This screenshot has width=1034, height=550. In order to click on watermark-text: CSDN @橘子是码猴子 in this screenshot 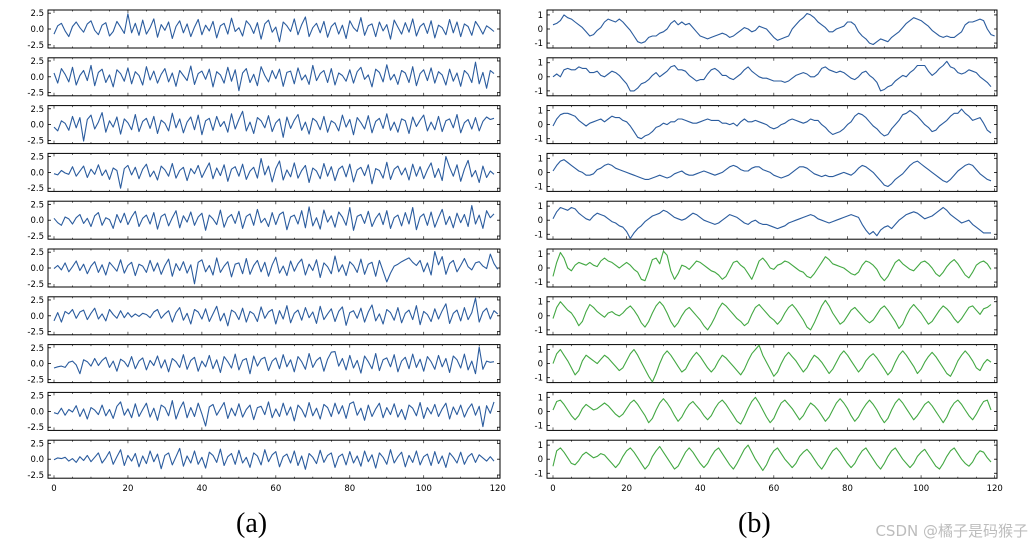, I will do `click(951, 531)`.